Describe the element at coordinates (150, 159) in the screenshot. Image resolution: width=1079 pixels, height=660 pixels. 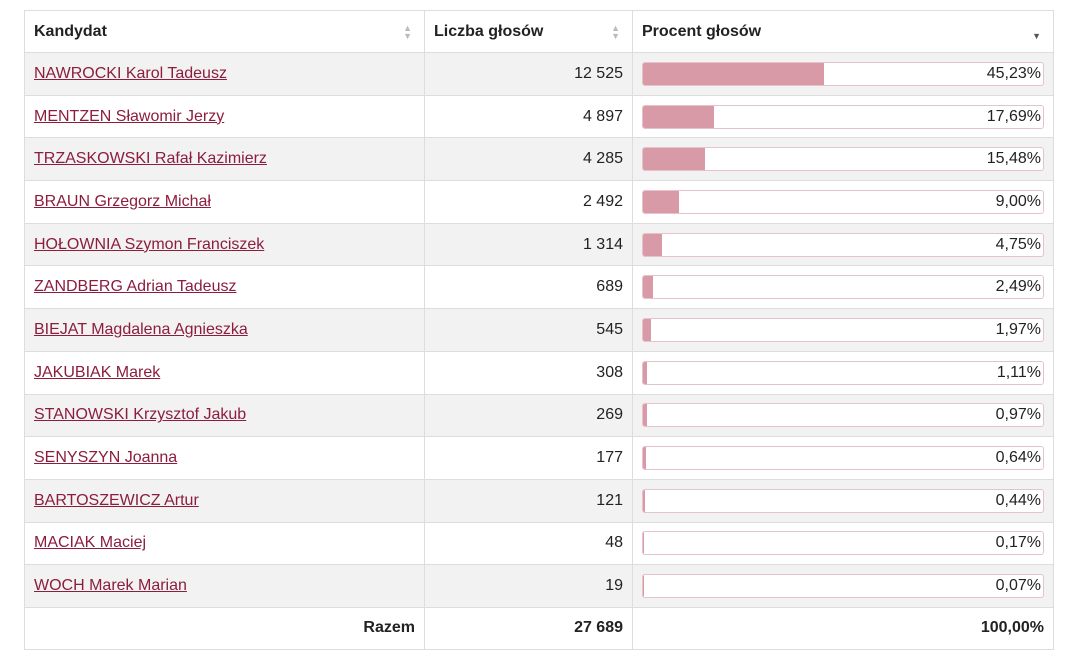
I see `candidate-link: TRZASKOWSKI Rafał Kazimierz` at that location.